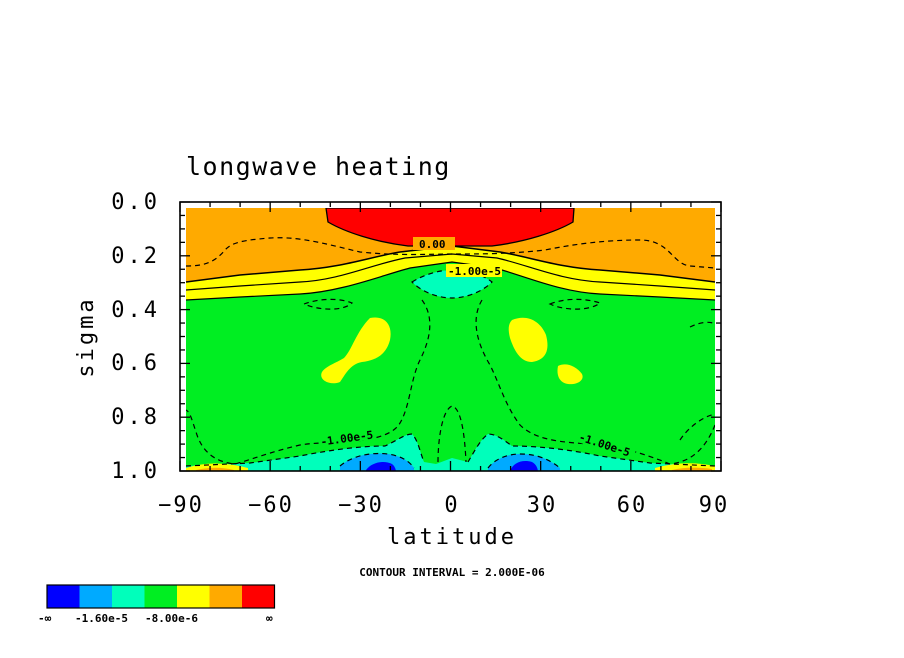  I want to click on region-blue-right, so click(524, 466).